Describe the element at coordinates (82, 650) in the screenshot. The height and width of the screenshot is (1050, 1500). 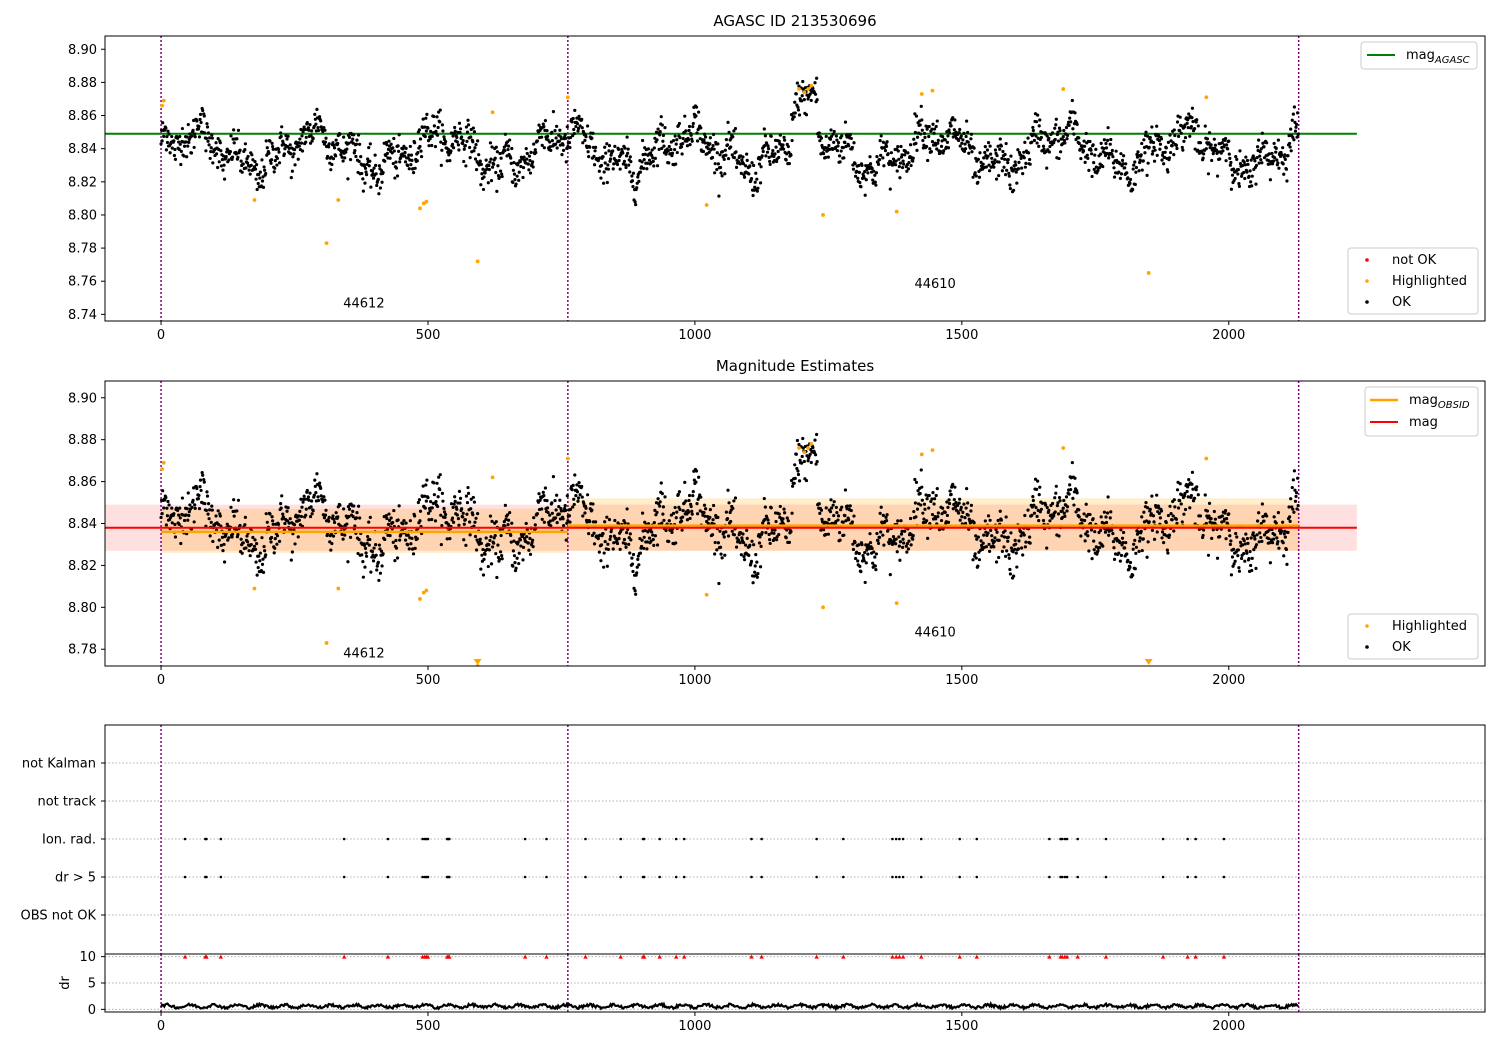
I see `estimates-ytick-label: 8.78` at that location.